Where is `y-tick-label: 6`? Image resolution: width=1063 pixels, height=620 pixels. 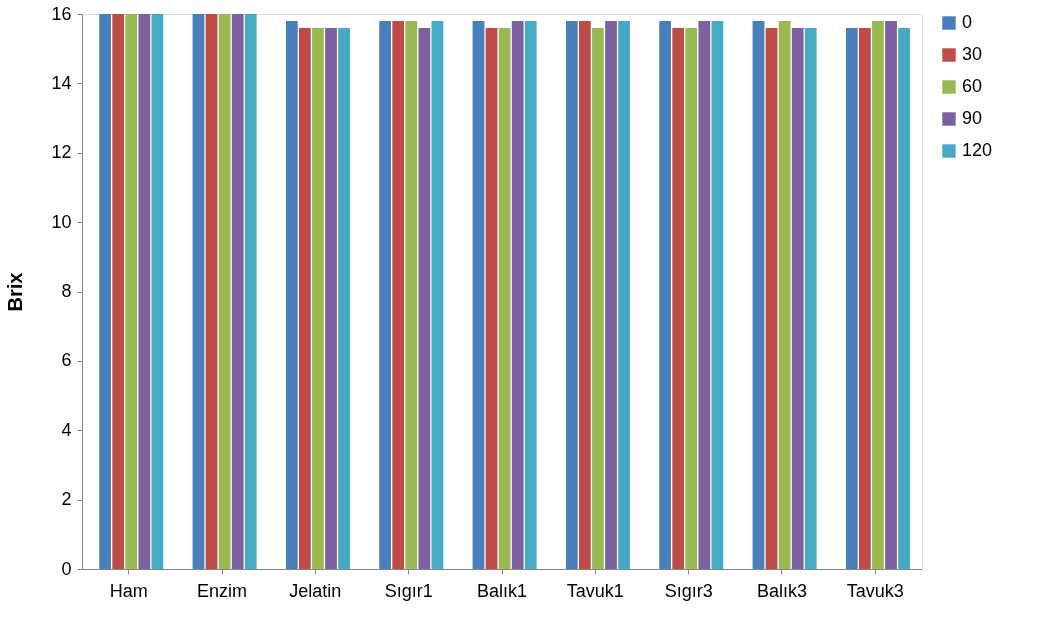 y-tick-label: 6 is located at coordinates (66, 360).